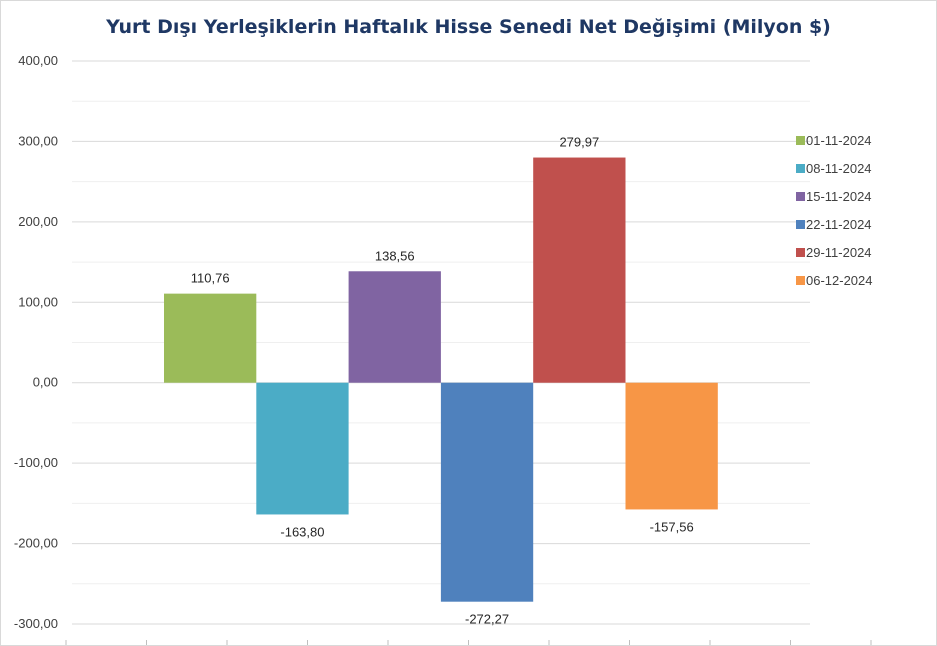  I want to click on legend-label-08-11-2024: 08-11-2024, so click(839, 168).